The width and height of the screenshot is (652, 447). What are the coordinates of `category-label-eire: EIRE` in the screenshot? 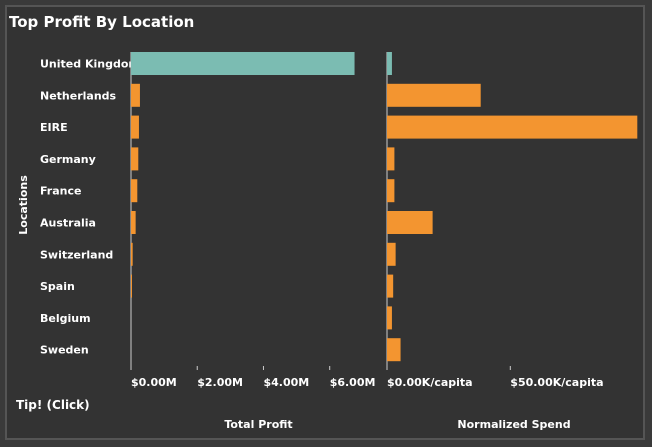 It's located at (54, 127).